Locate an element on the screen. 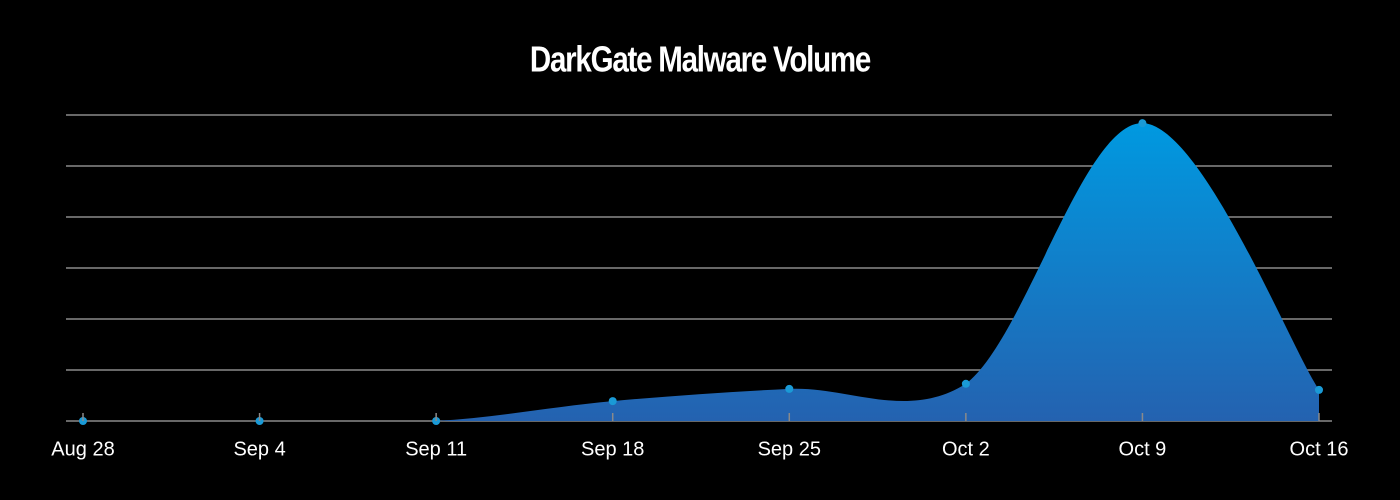 The width and height of the screenshot is (1400, 500). x-tick-label: Oct 2 is located at coordinates (966, 449).